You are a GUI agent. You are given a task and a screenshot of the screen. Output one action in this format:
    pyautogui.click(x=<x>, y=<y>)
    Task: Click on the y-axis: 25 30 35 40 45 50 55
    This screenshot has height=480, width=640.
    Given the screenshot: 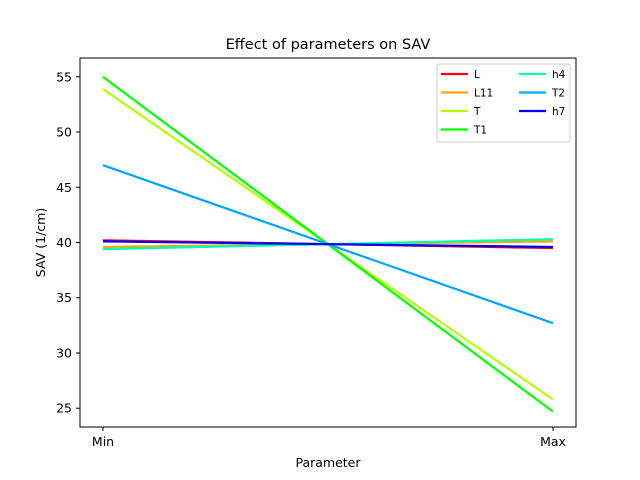 What is the action you would take?
    pyautogui.click(x=68, y=242)
    